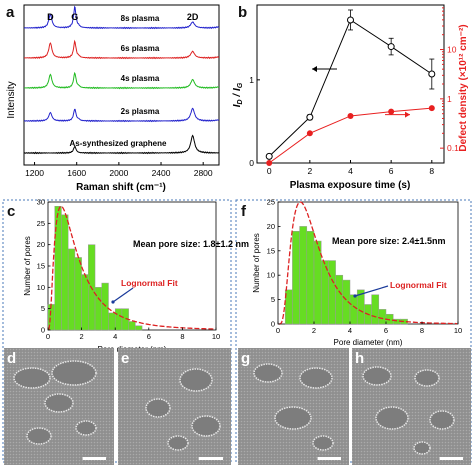 The height and width of the screenshot is (467, 474). What do you see at coordinates (74, 17) in the screenshot?
I see `raman-peak-label: G` at bounding box center [74, 17].